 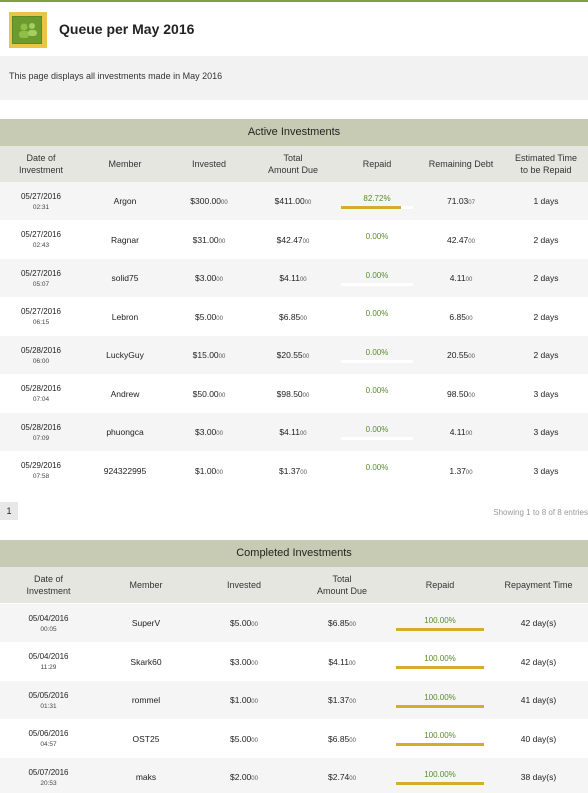 What do you see at coordinates (48, 695) in the screenshot?
I see `investment-date: 05/05/2016` at bounding box center [48, 695].